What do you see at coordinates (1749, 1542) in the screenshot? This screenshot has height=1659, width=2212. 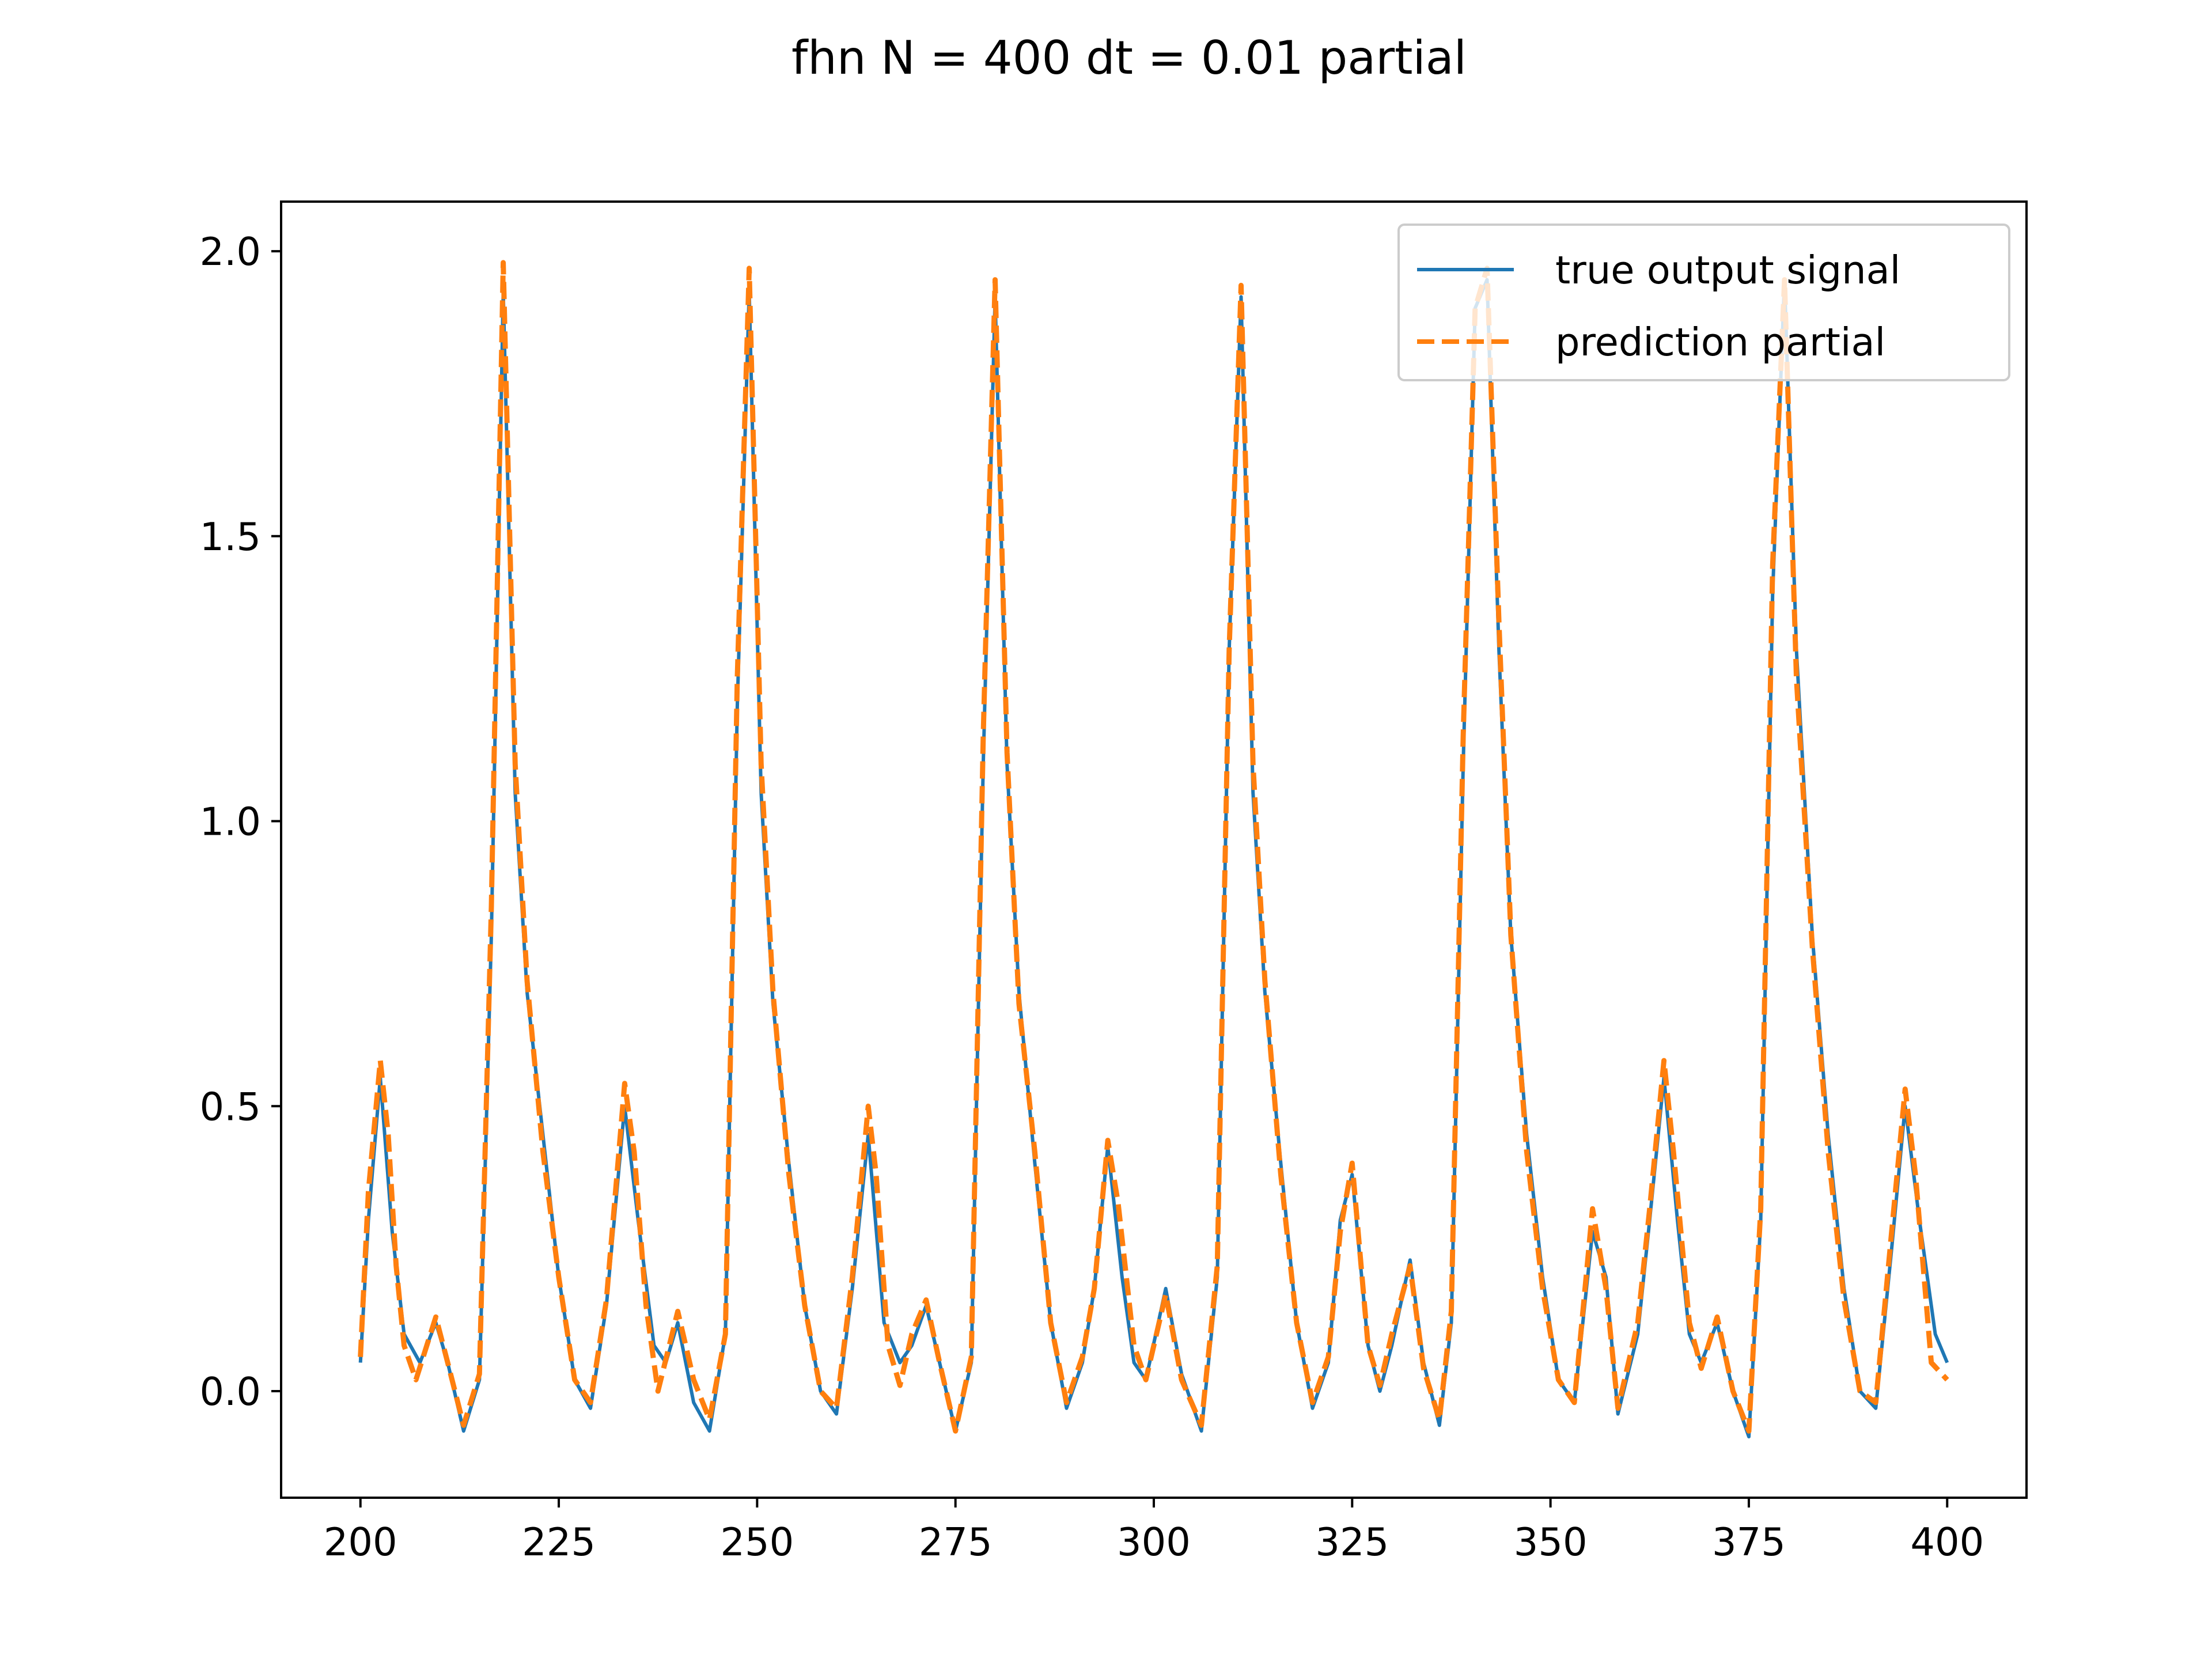 I see `x-tick-label: 375` at bounding box center [1749, 1542].